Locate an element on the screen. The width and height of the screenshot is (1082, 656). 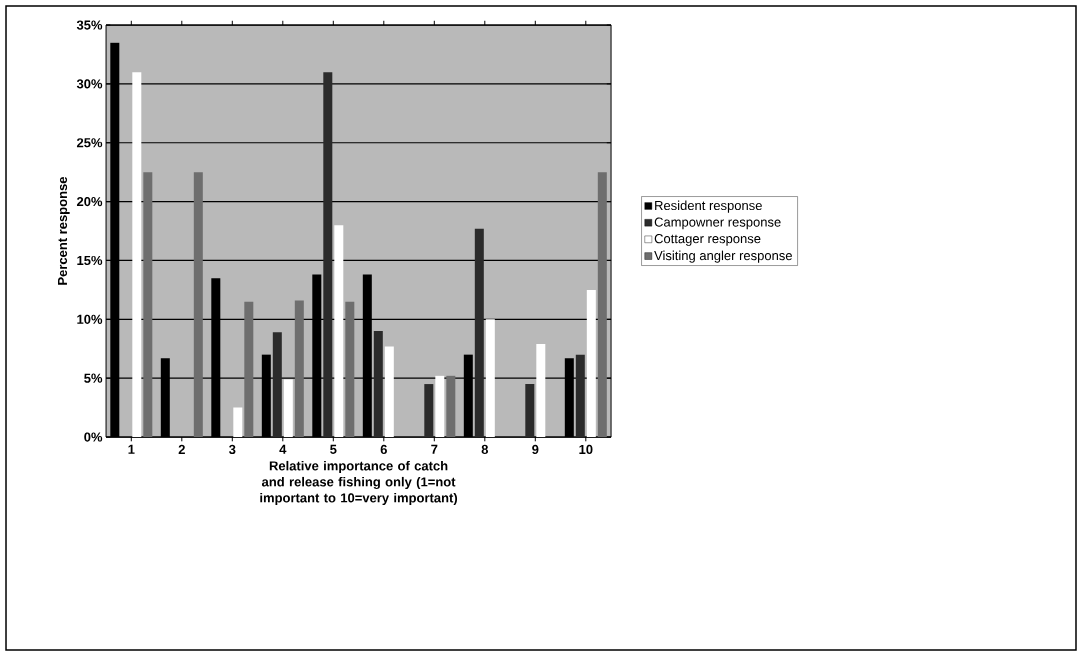
y-tick-label: 10% is located at coordinates (90, 319).